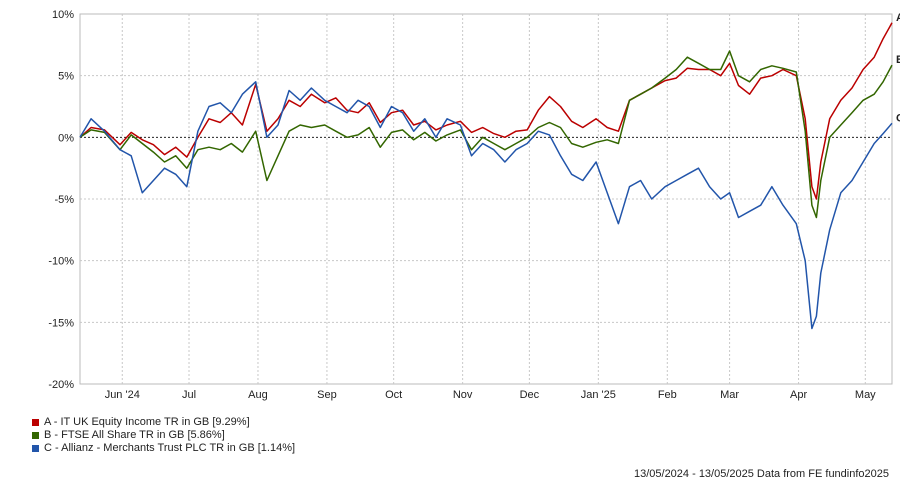 The width and height of the screenshot is (900, 484). Describe the element at coordinates (61, 262) in the screenshot. I see `y-tick-label: -10%` at that location.